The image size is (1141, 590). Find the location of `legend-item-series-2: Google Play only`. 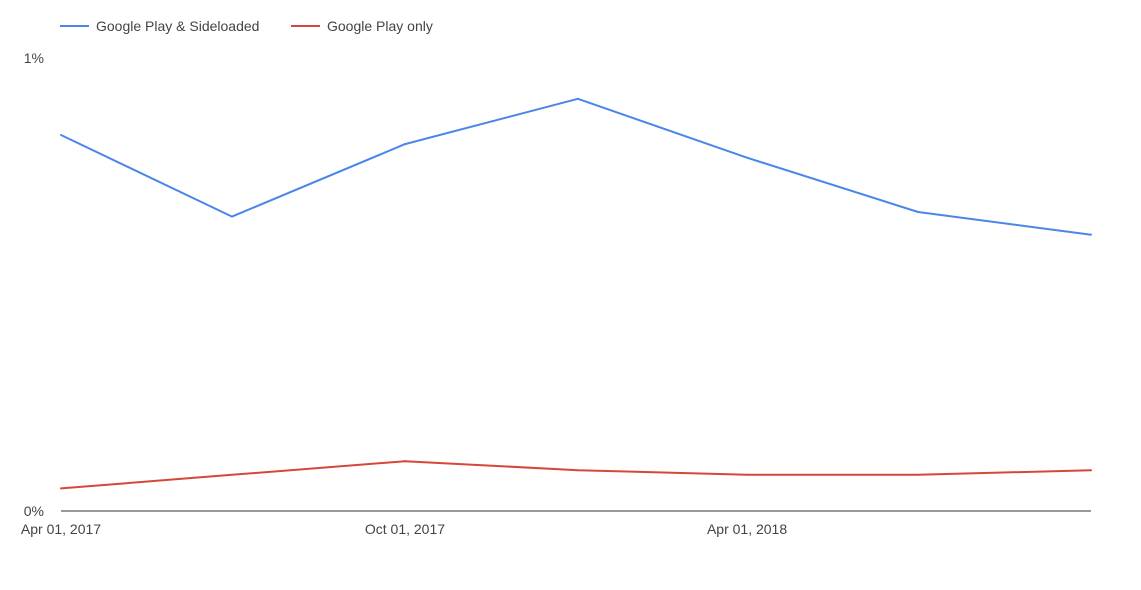

legend-item-series-2: Google Play only is located at coordinates (362, 26).